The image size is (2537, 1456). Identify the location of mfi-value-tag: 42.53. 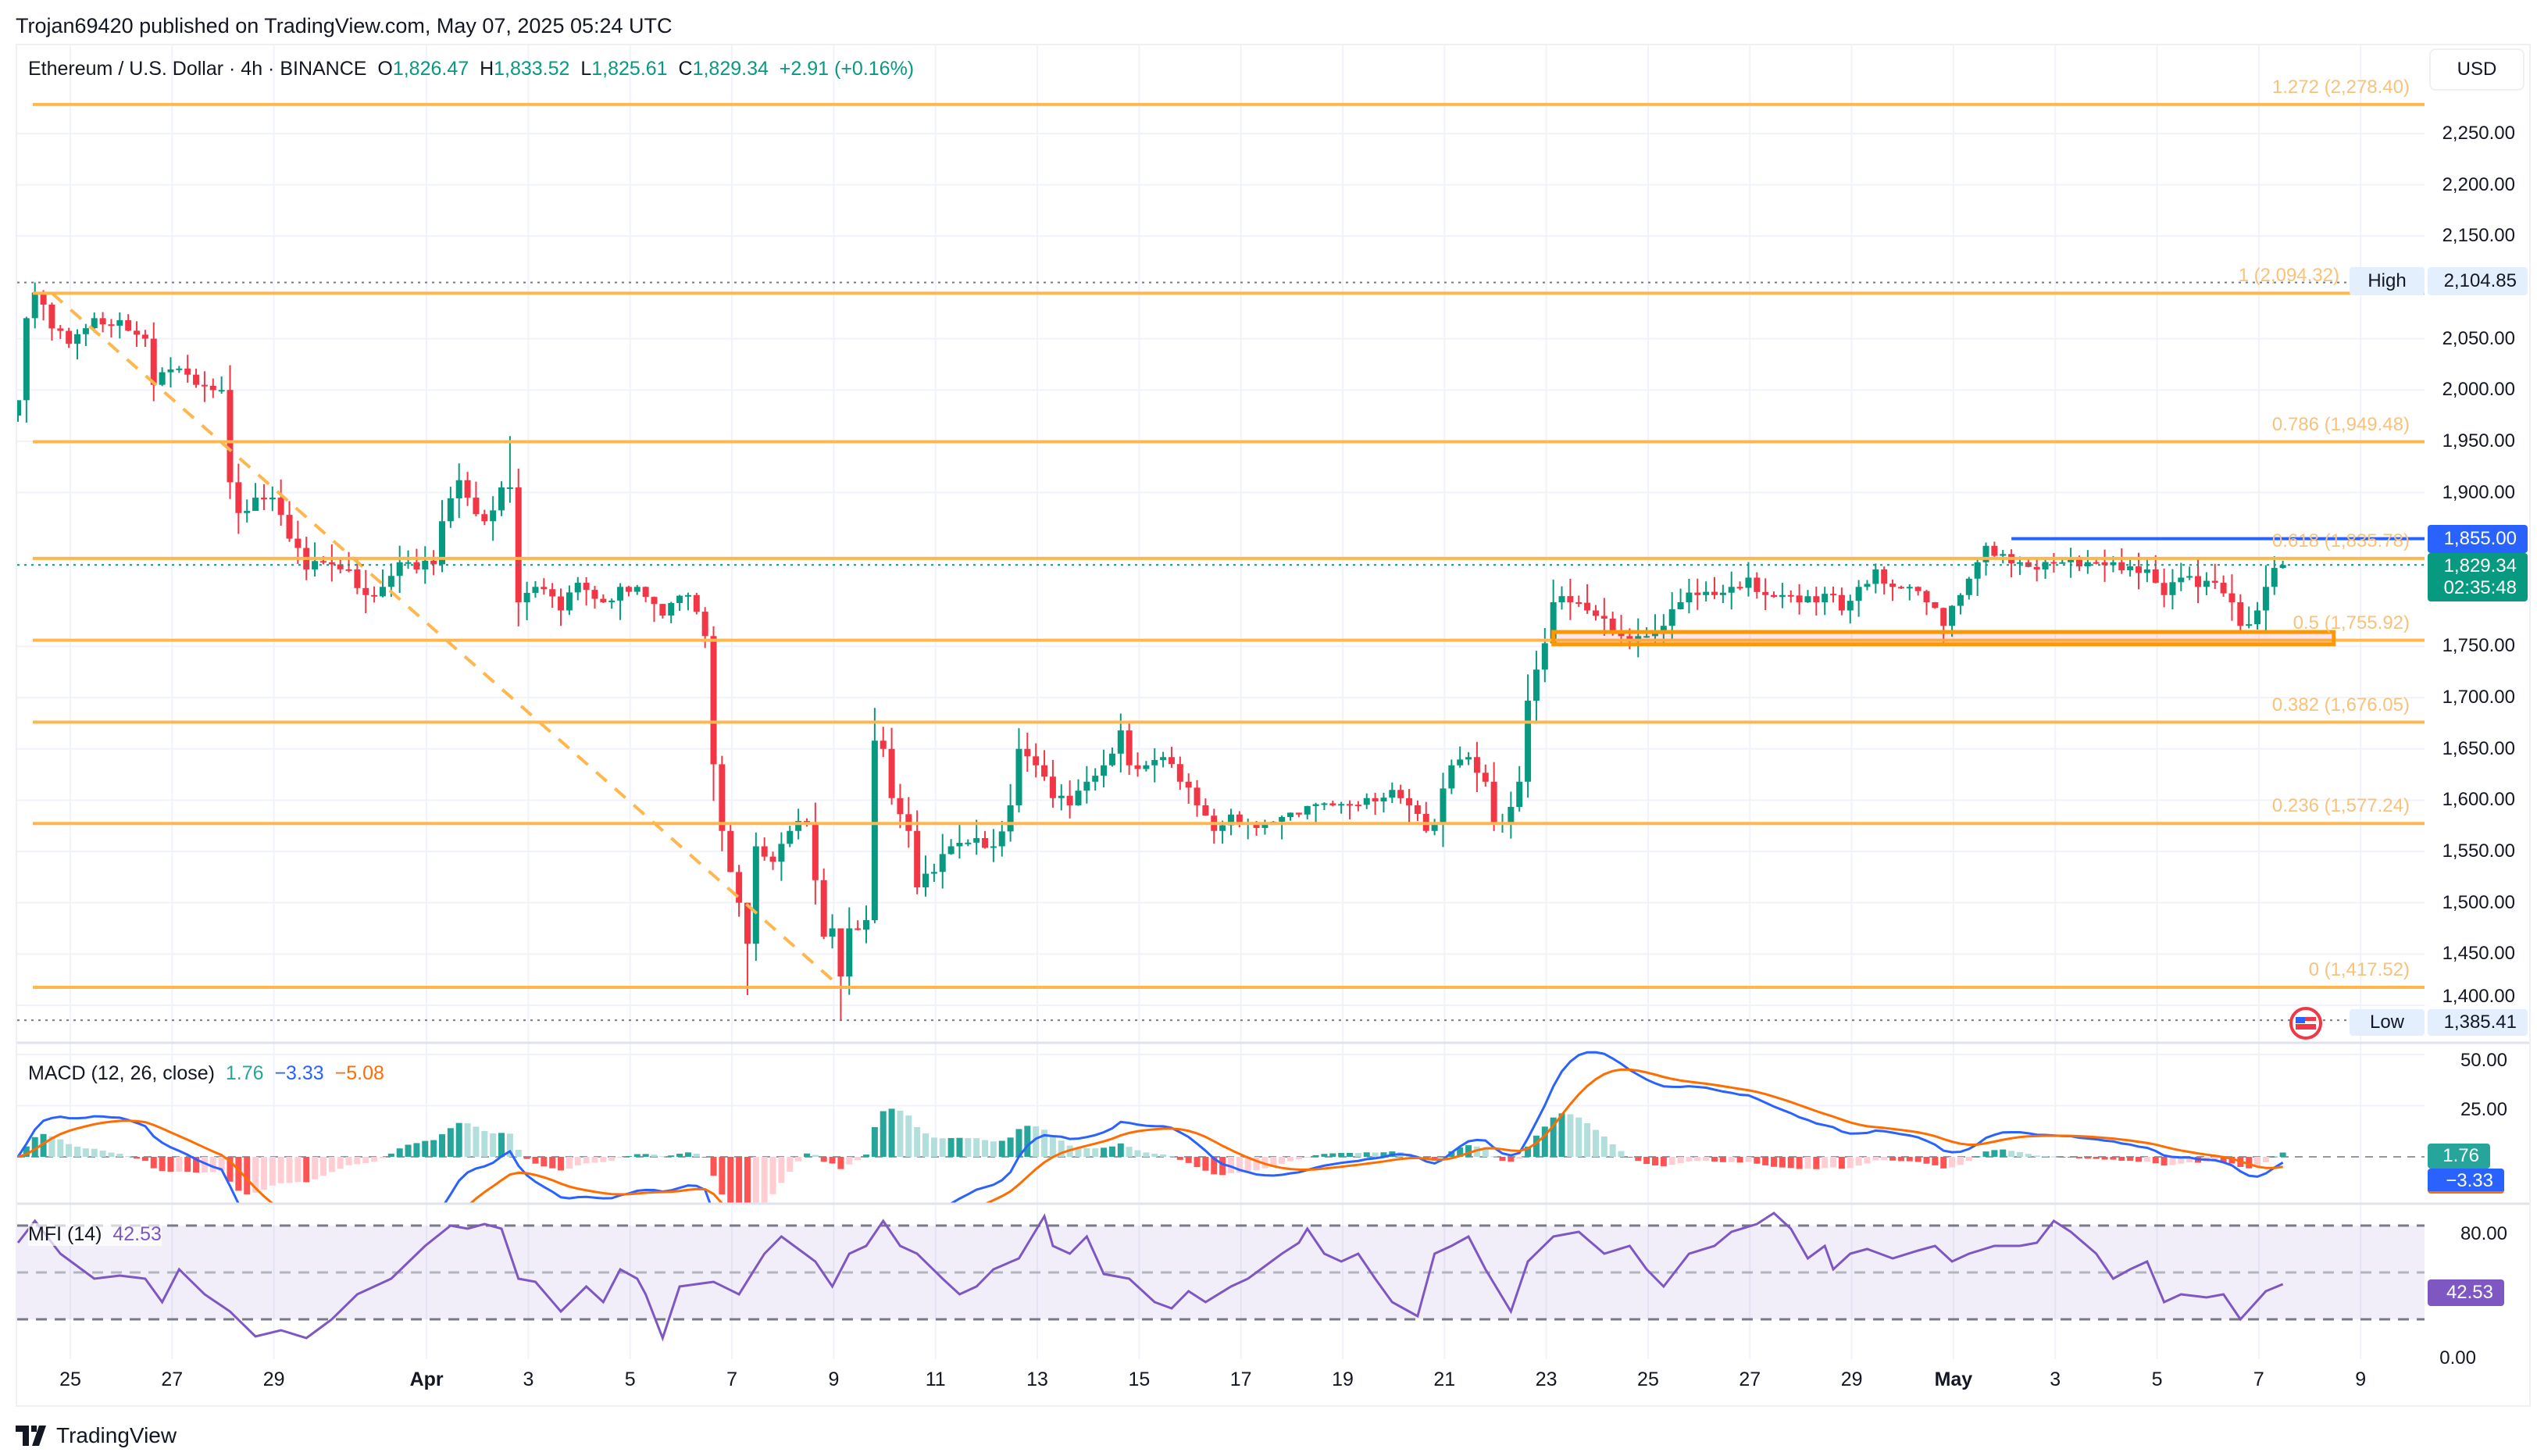
(2466, 1292).